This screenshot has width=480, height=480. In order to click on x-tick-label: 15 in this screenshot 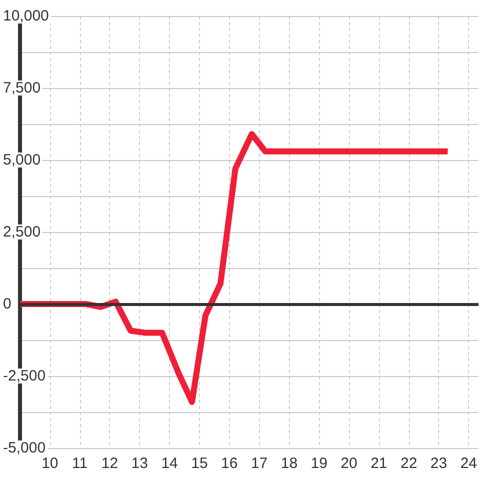, I will do `click(199, 463)`.